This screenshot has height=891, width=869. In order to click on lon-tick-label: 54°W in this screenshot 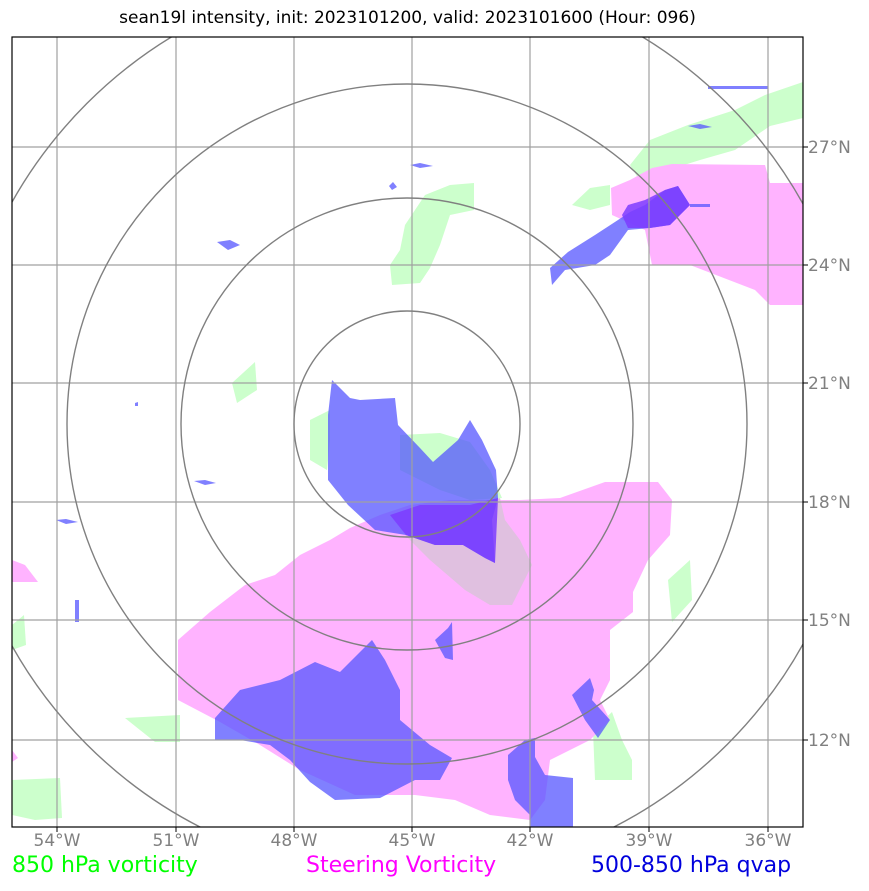, I will do `click(57, 841)`.